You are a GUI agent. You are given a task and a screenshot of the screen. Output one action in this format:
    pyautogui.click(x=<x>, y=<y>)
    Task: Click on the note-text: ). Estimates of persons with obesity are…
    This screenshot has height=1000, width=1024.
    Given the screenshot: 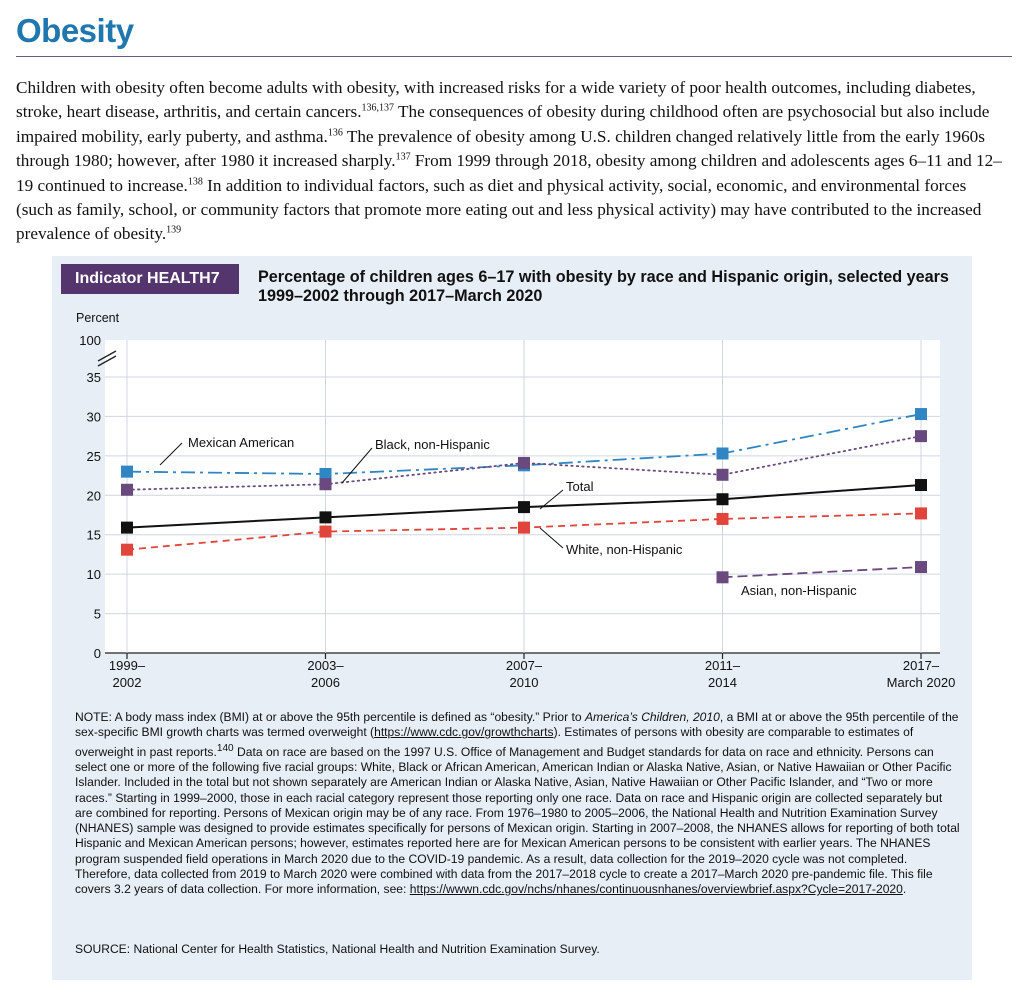 What is the action you would take?
    pyautogui.click(x=494, y=742)
    